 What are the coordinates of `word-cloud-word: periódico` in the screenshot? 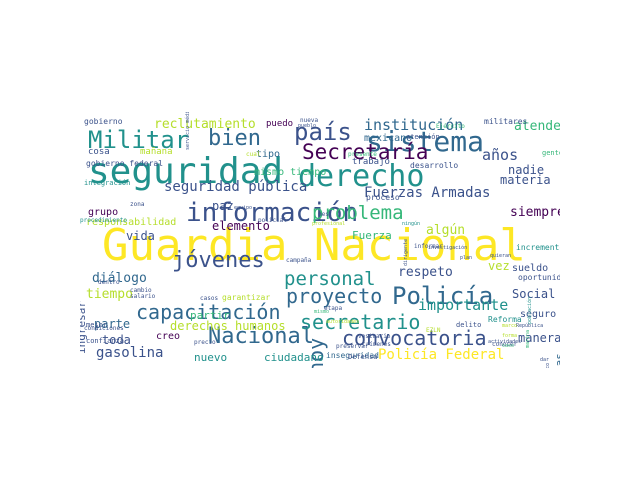 It's located at (548, 365).